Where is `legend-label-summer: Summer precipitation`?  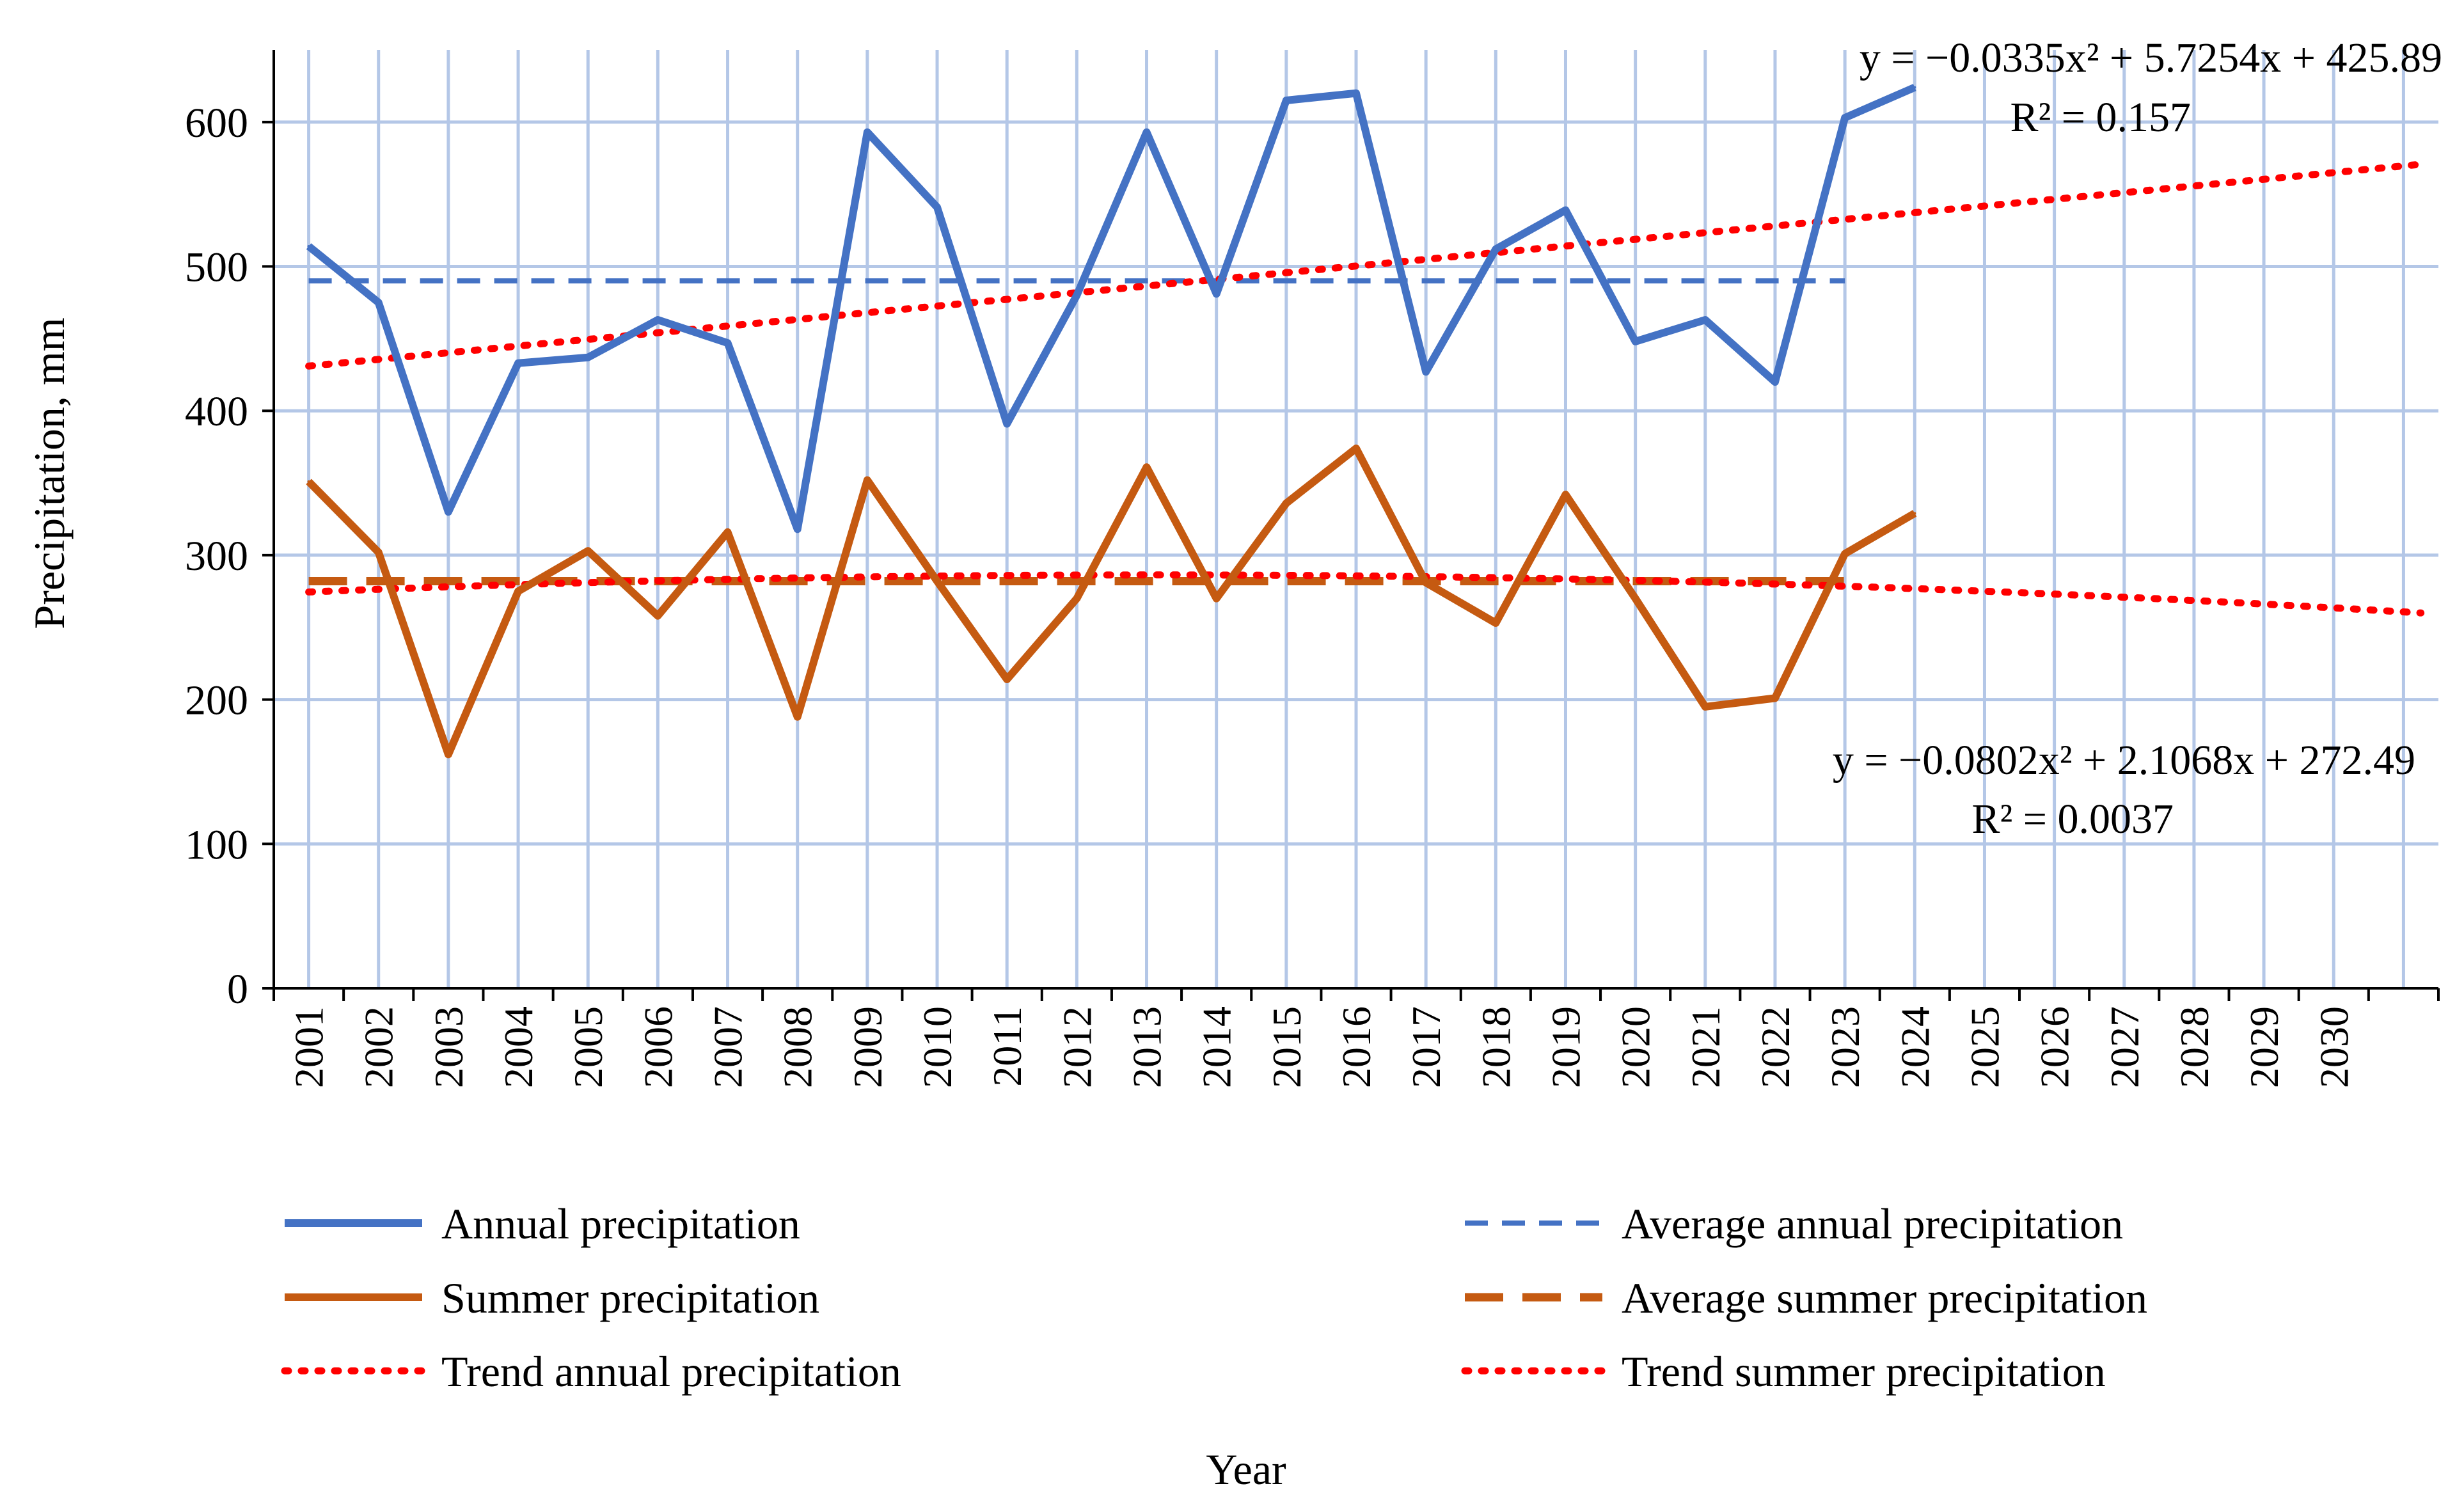 legend-label-summer: Summer precipitation is located at coordinates (630, 1298).